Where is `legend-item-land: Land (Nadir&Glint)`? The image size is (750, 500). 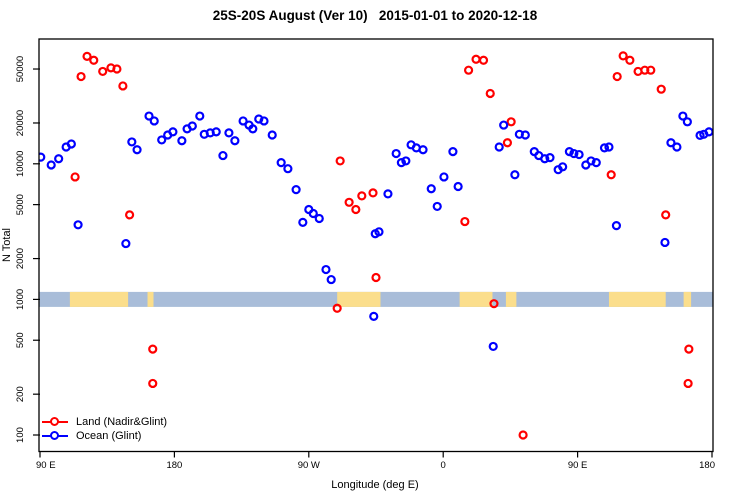 legend-item-land: Land (Nadir&Glint) is located at coordinates (104, 422).